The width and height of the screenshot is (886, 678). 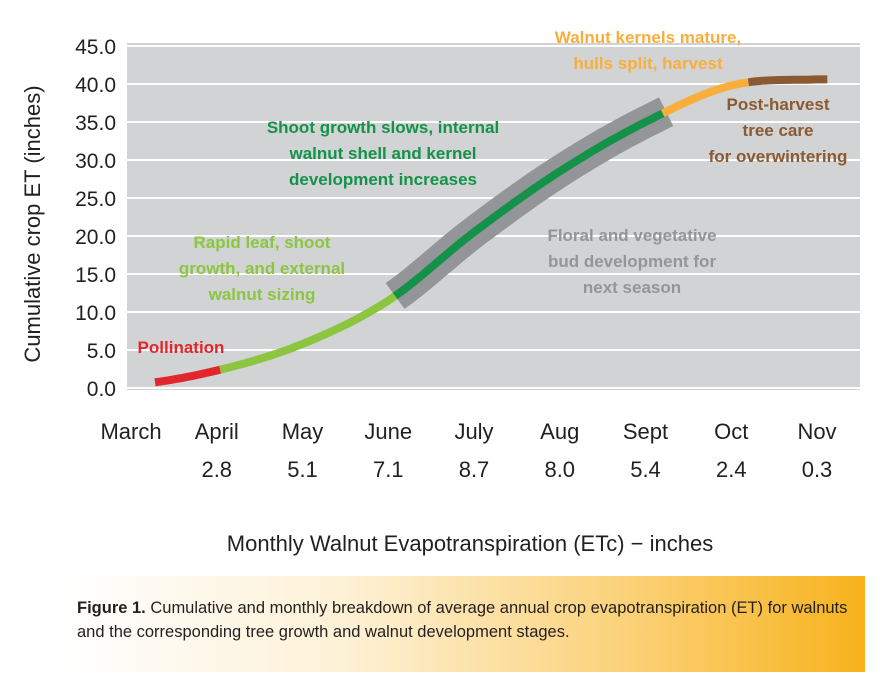 I want to click on stage-label-line: Rapid leaf, shoot, so click(x=262, y=242).